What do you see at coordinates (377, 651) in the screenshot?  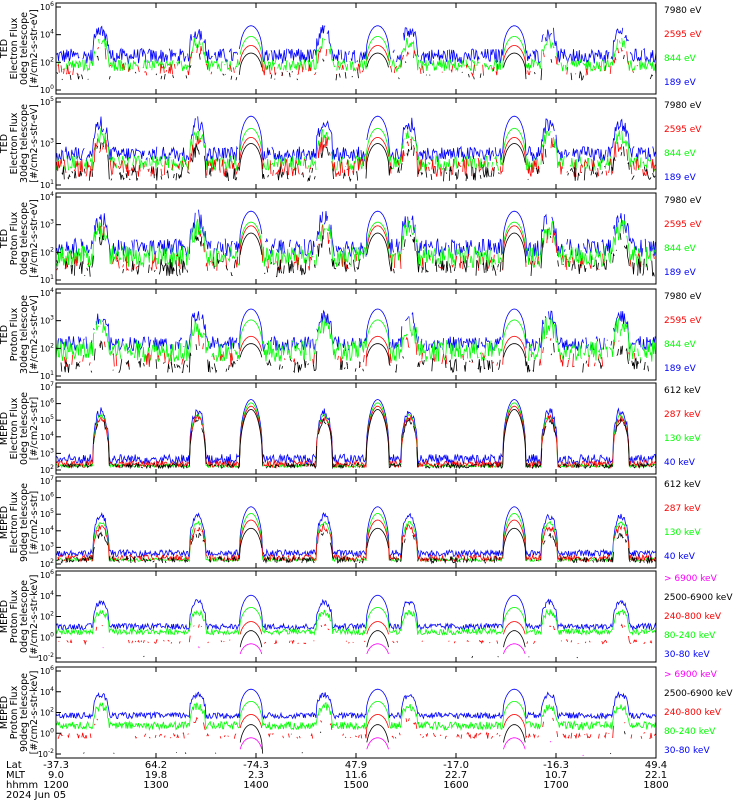 I see `series-line--6900-kev` at bounding box center [377, 651].